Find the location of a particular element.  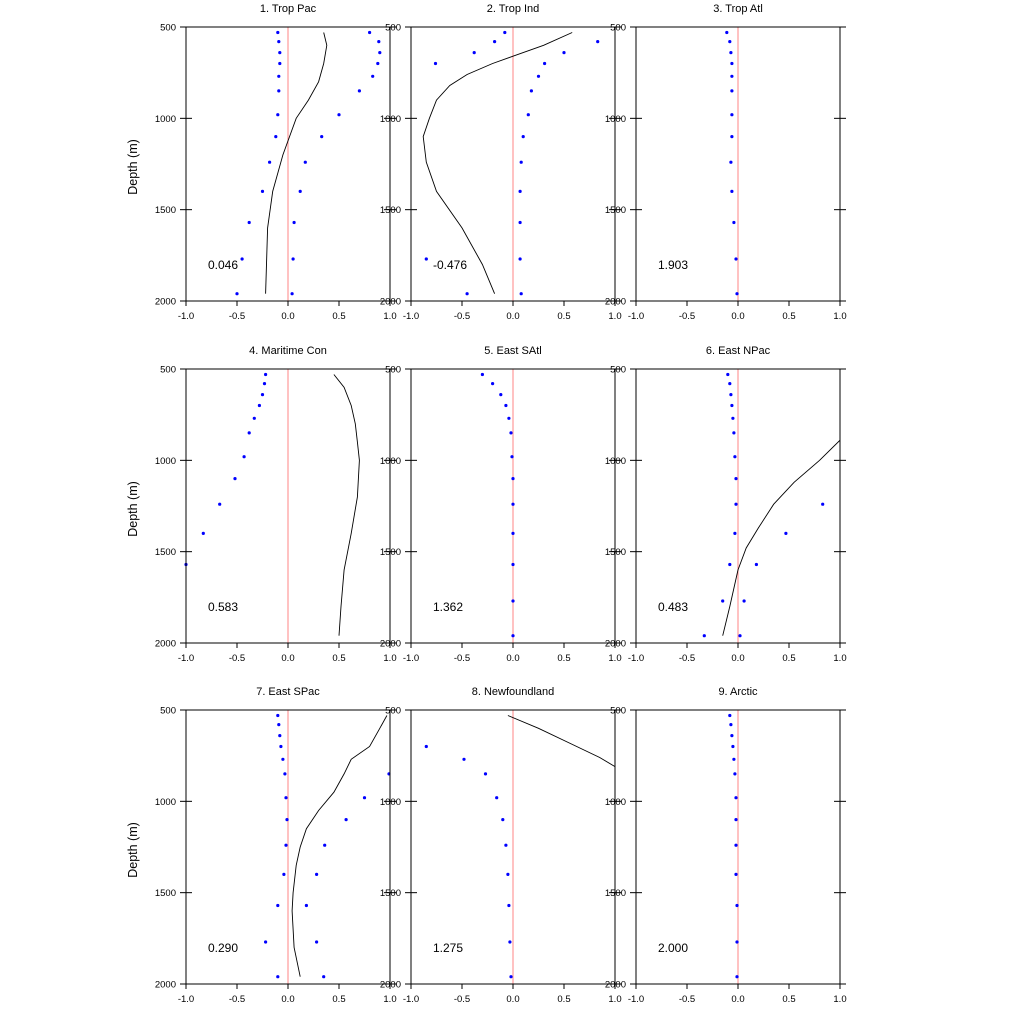

panel-annotation: 1.362 is located at coordinates (448, 607).